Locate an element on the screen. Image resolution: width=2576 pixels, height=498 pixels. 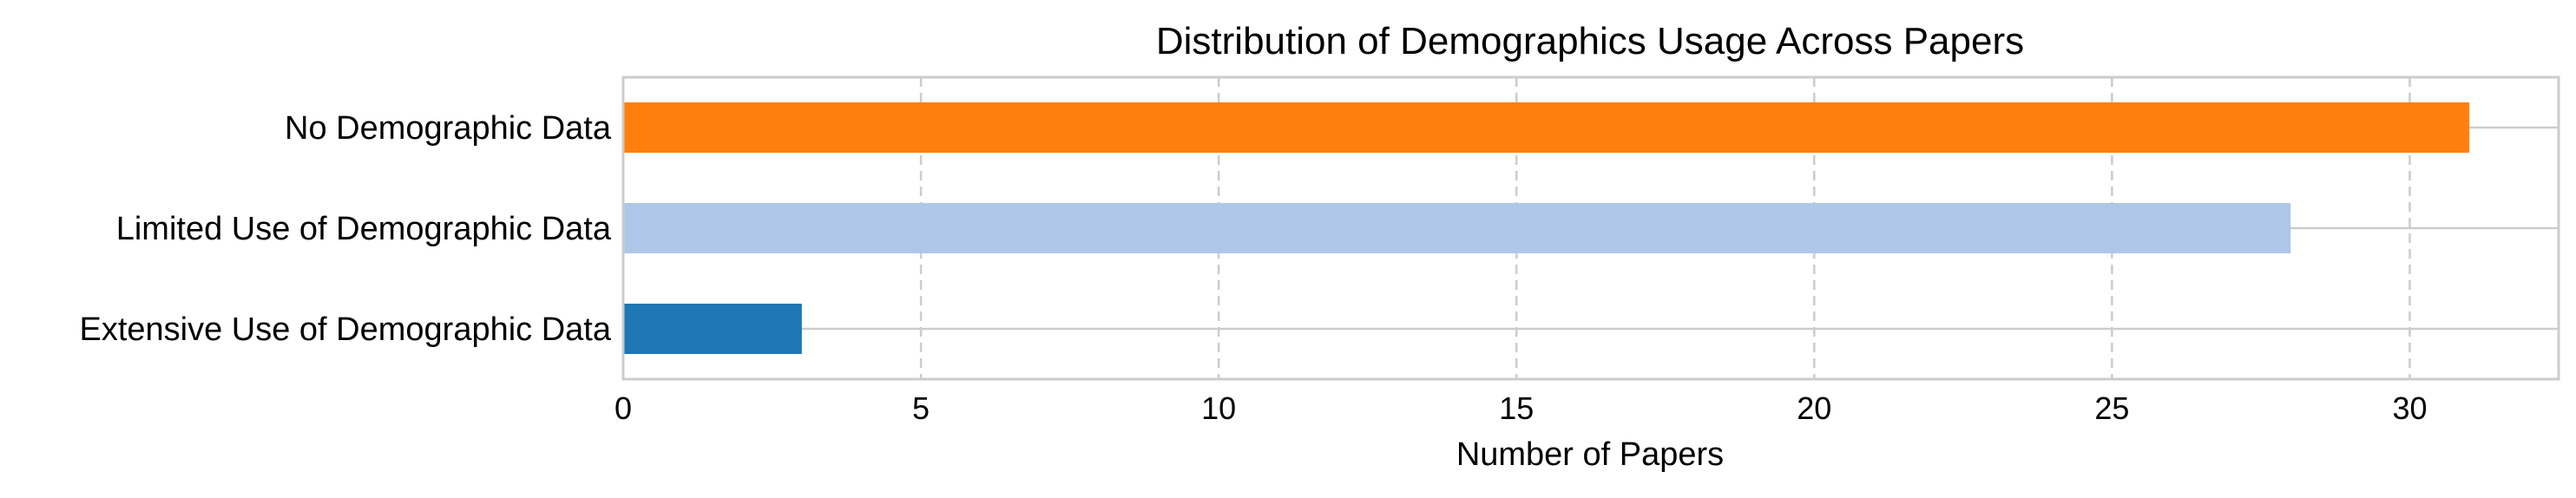
x-tick-label: 5 is located at coordinates (921, 408).